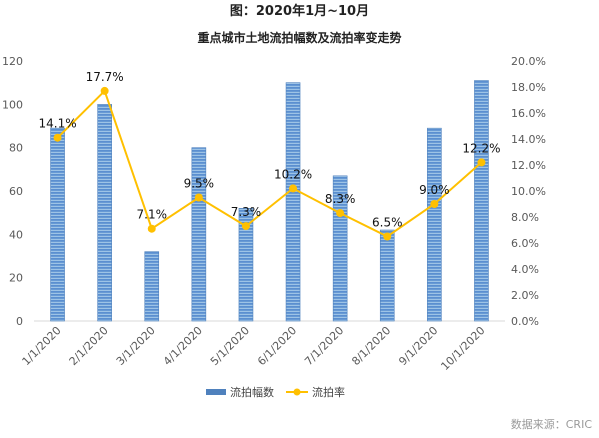 The height and width of the screenshot is (438, 599). I want to click on y-left-tick-label: 0, so click(19, 321).